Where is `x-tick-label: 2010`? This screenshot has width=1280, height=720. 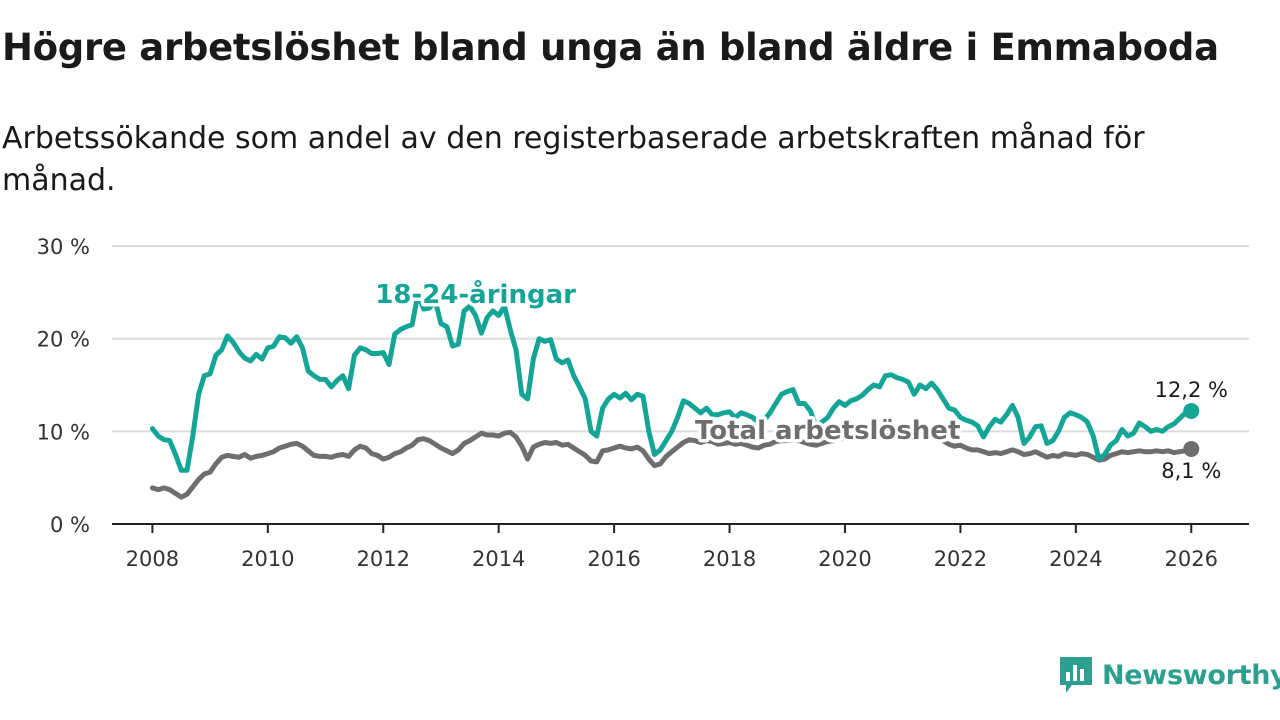
x-tick-label: 2010 is located at coordinates (267, 559).